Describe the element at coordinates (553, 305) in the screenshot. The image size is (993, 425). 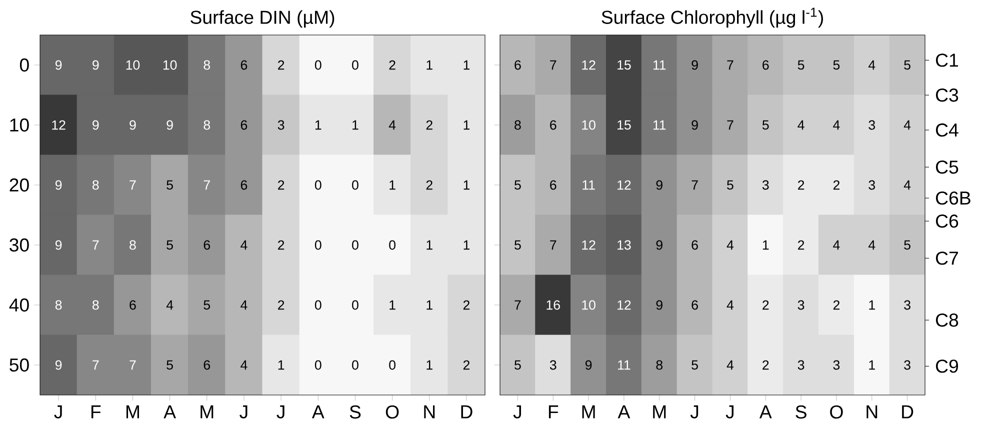
I see `data-label: 16` at that location.